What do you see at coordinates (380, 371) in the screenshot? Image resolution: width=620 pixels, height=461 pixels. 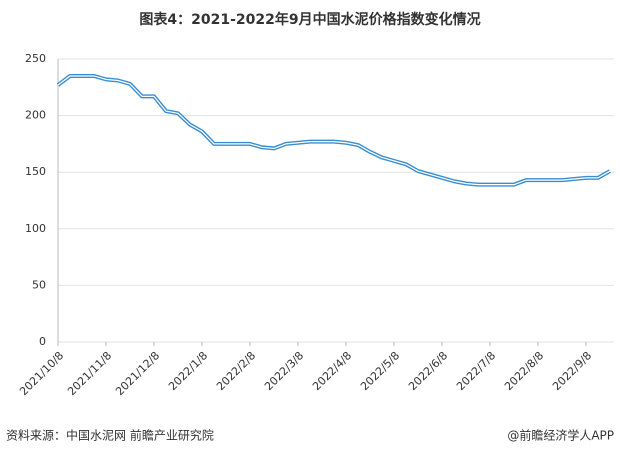 I see `x-tick-label: 2022/5/8` at bounding box center [380, 371].